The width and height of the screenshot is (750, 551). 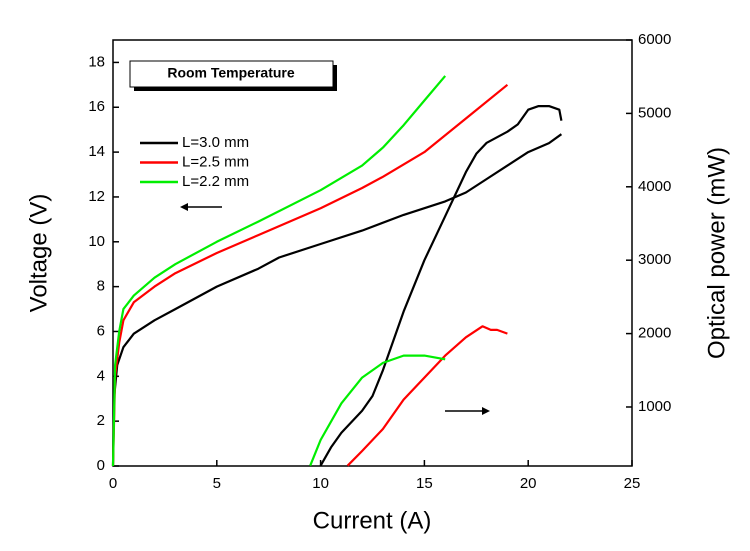 What do you see at coordinates (654, 112) in the screenshot?
I see `y2-tick-label: 5000` at bounding box center [654, 112].